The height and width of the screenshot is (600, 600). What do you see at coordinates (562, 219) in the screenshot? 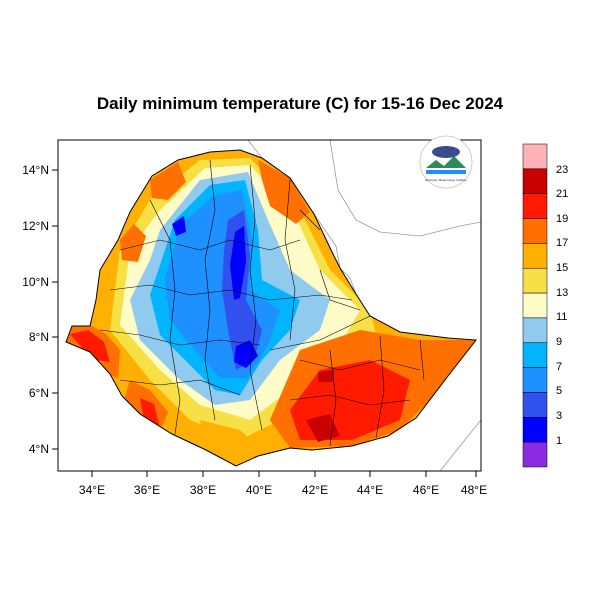
I see `colorbar-label: 19` at bounding box center [562, 219].